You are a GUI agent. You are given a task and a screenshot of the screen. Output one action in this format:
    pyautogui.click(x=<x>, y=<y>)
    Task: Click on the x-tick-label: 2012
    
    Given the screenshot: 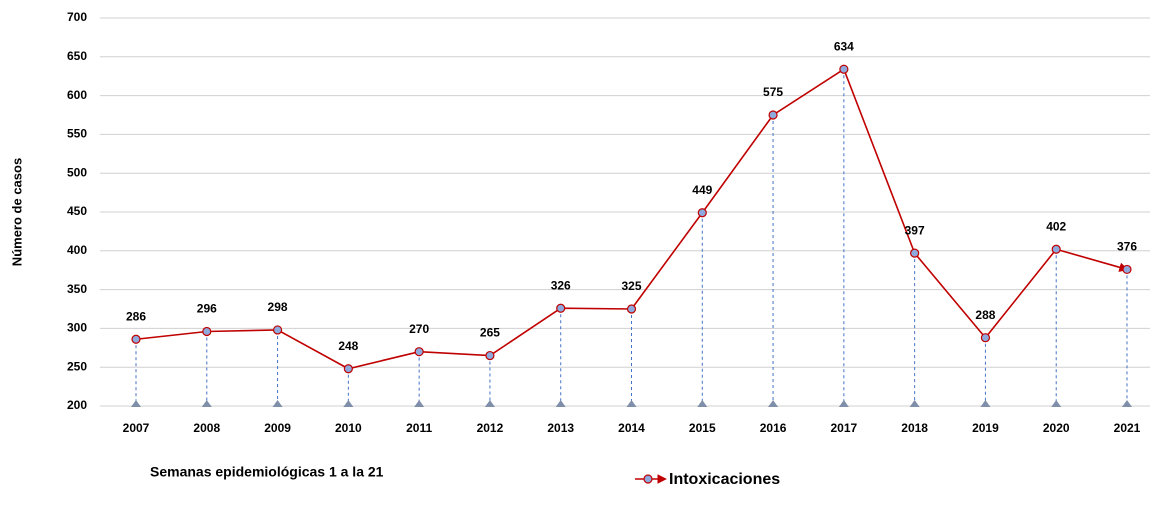 What is the action you would take?
    pyautogui.click(x=490, y=428)
    